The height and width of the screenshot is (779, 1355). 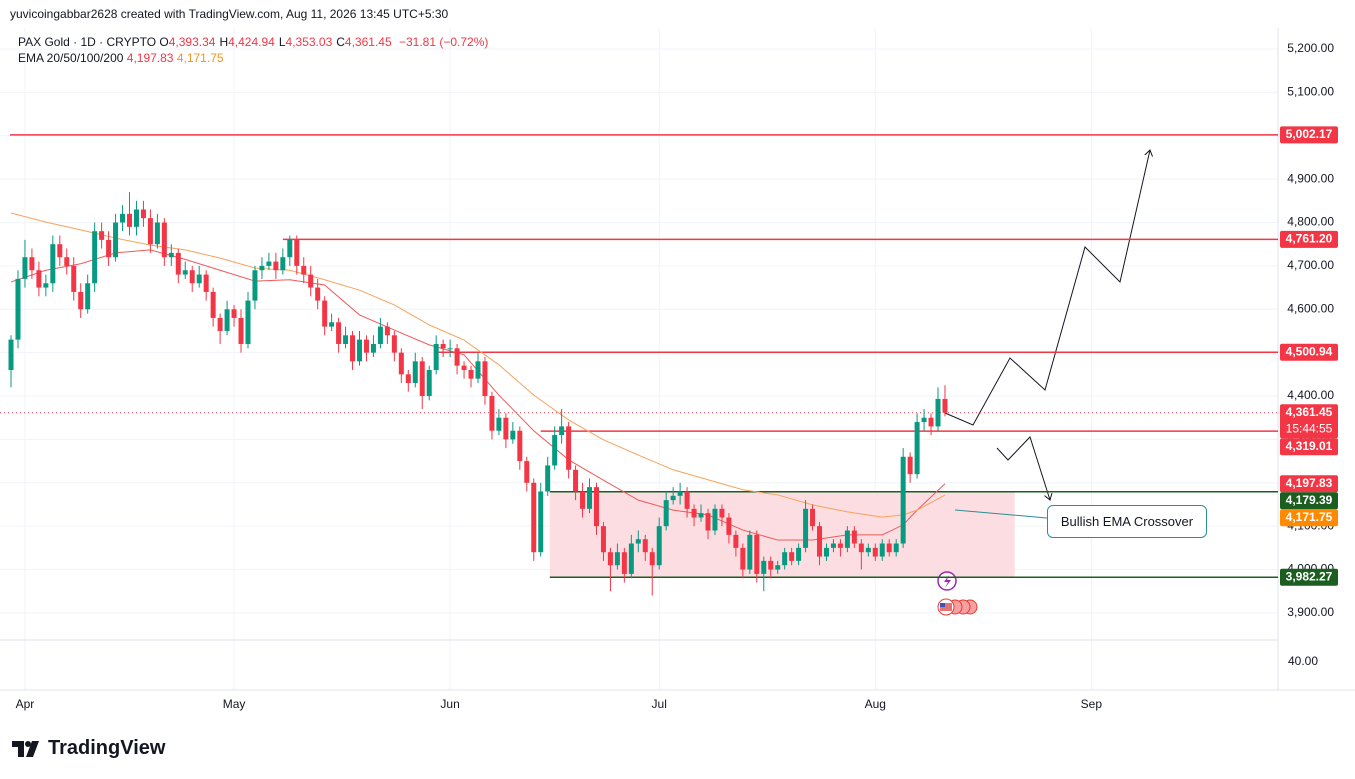 What do you see at coordinates (1309, 428) in the screenshot?
I see `countdown: 15:44:55` at bounding box center [1309, 428].